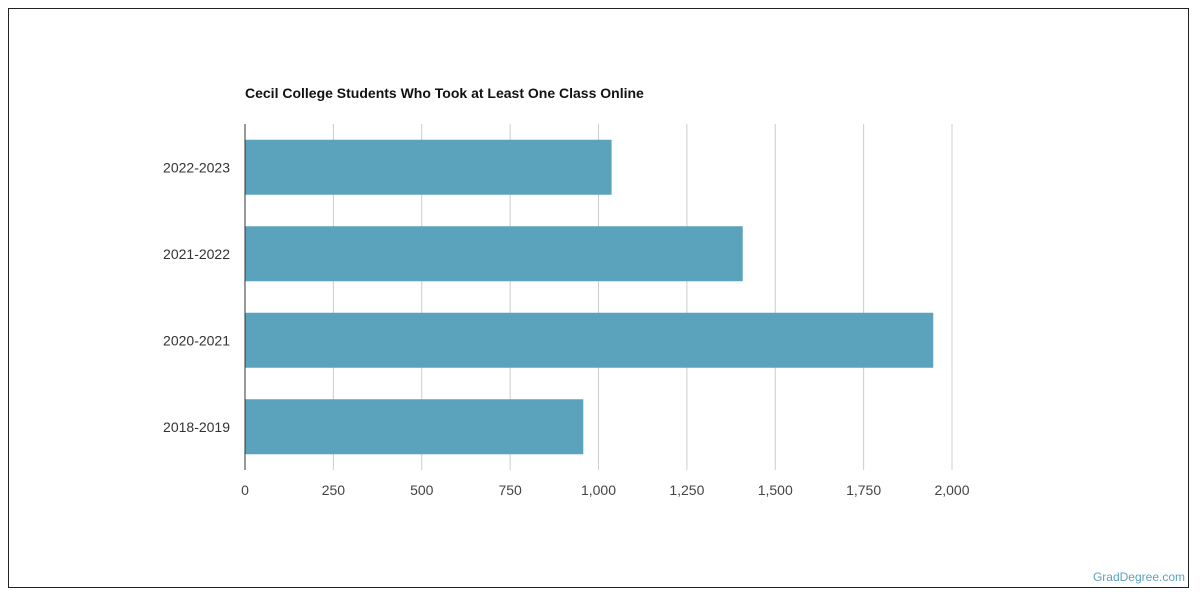 This screenshot has height=600, width=1200. I want to click on x-tick-label: 2,000, so click(951, 490).